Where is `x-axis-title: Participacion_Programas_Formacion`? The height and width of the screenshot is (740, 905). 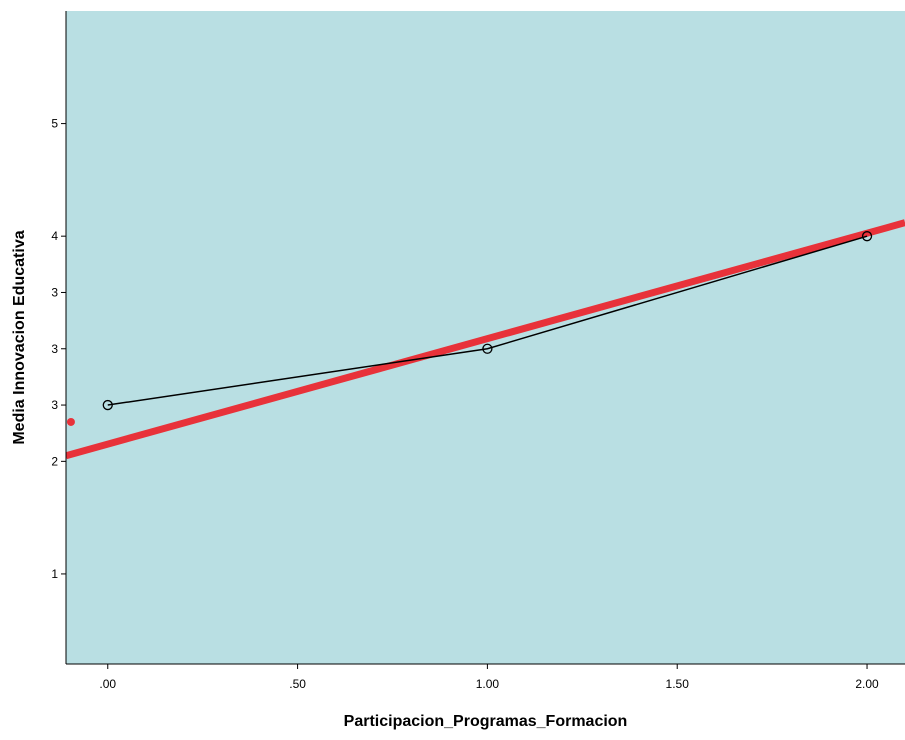 x-axis-title: Participacion_Programas_Formacion is located at coordinates (486, 721).